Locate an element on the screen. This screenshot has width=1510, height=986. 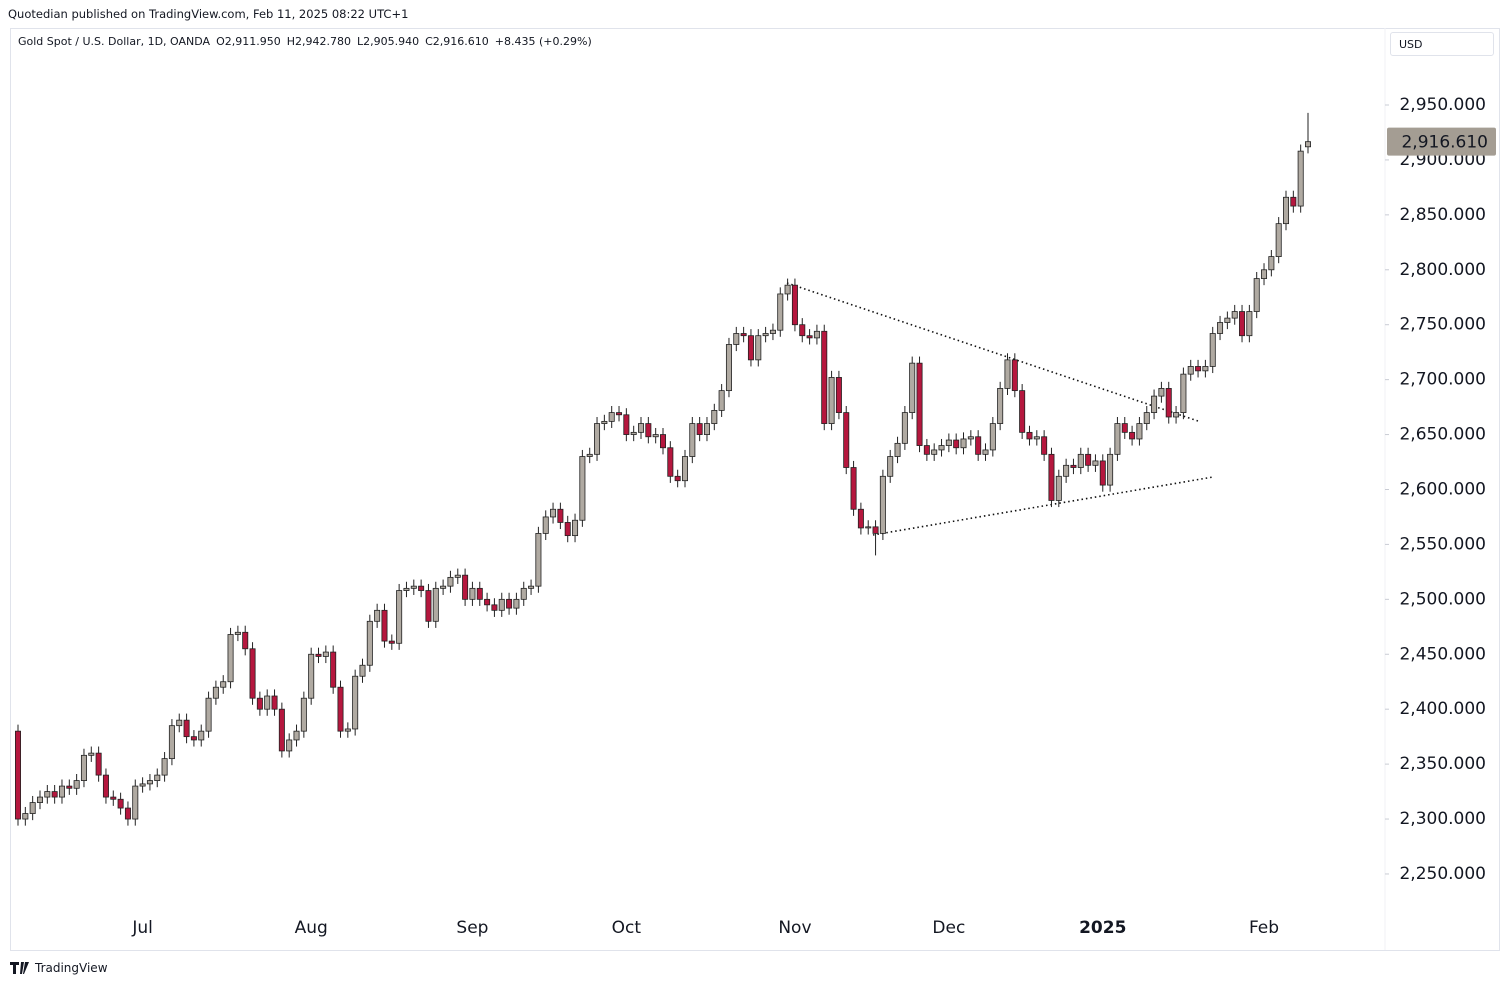
y-tick-label: 2,800.000 is located at coordinates (1442, 270).